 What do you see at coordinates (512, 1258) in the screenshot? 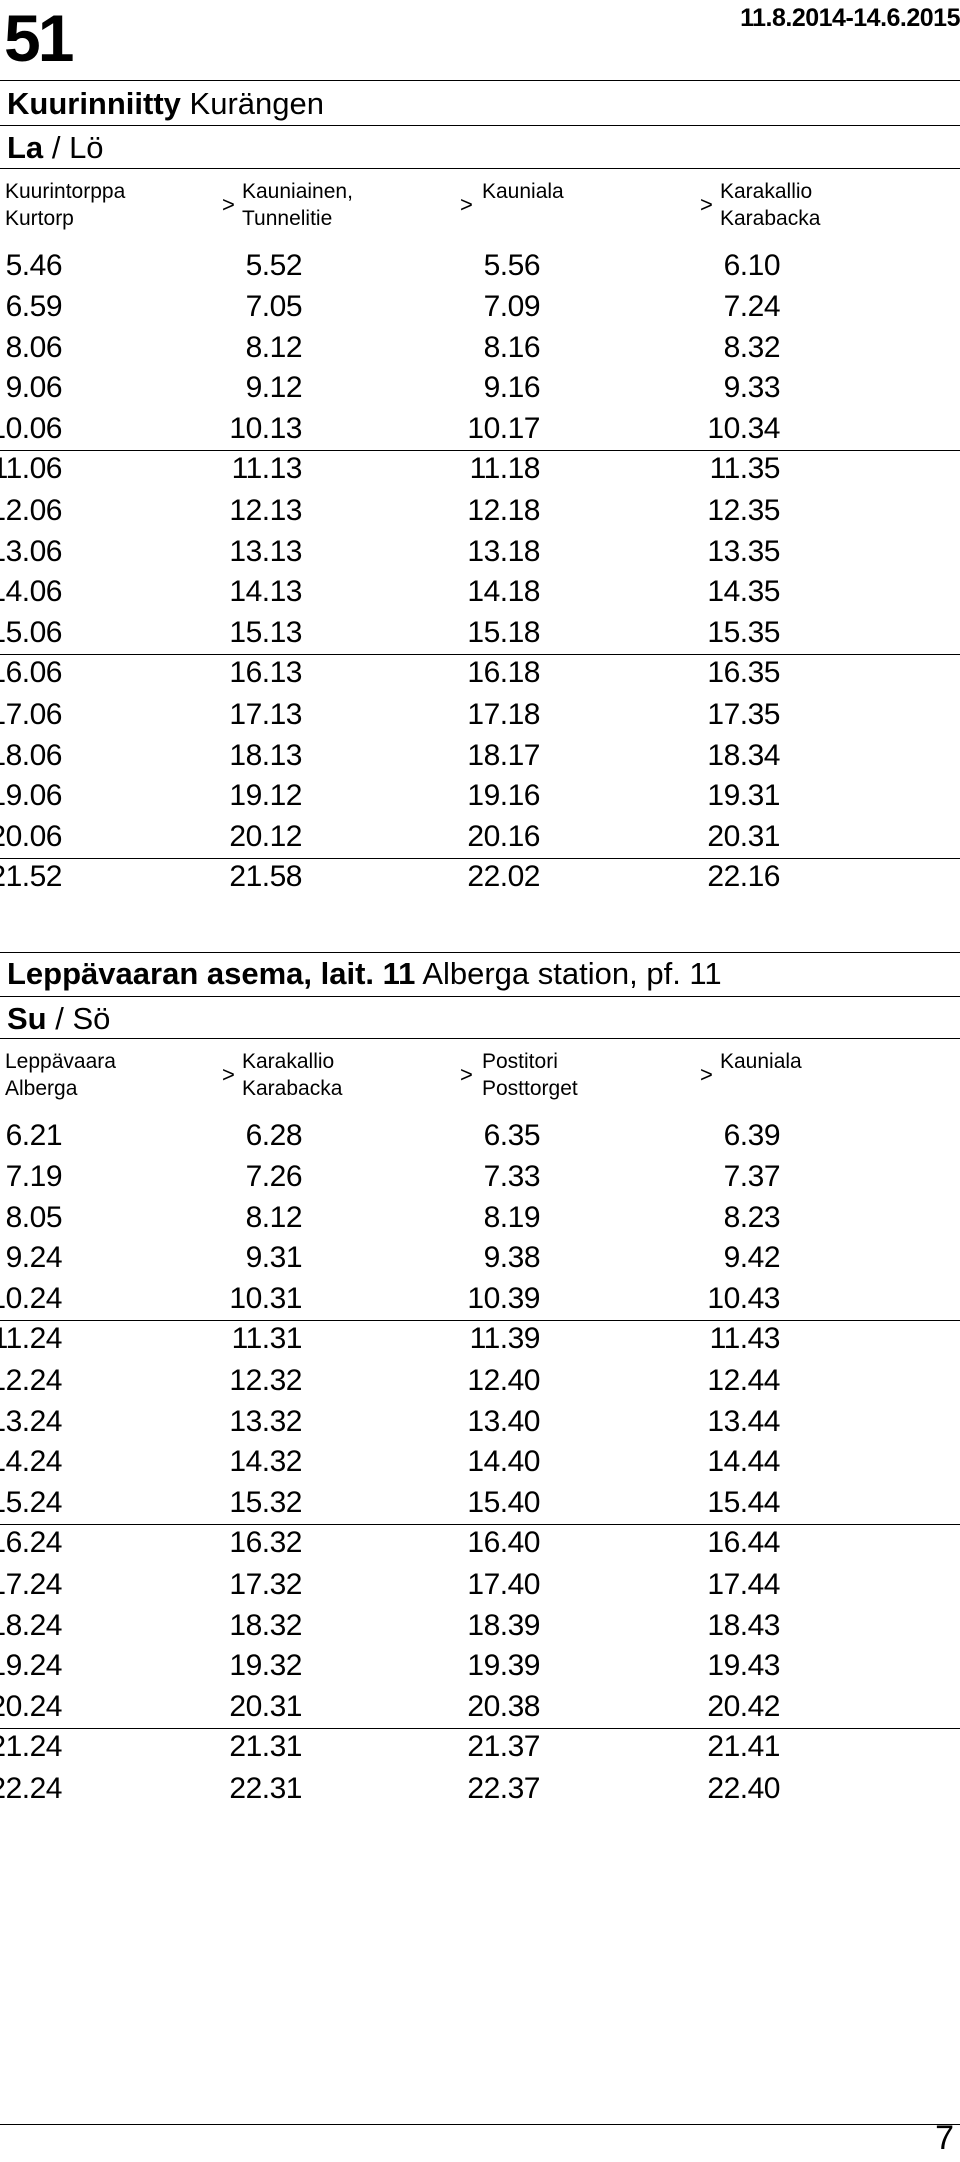
I see `departure-time: 9.38` at bounding box center [512, 1258].